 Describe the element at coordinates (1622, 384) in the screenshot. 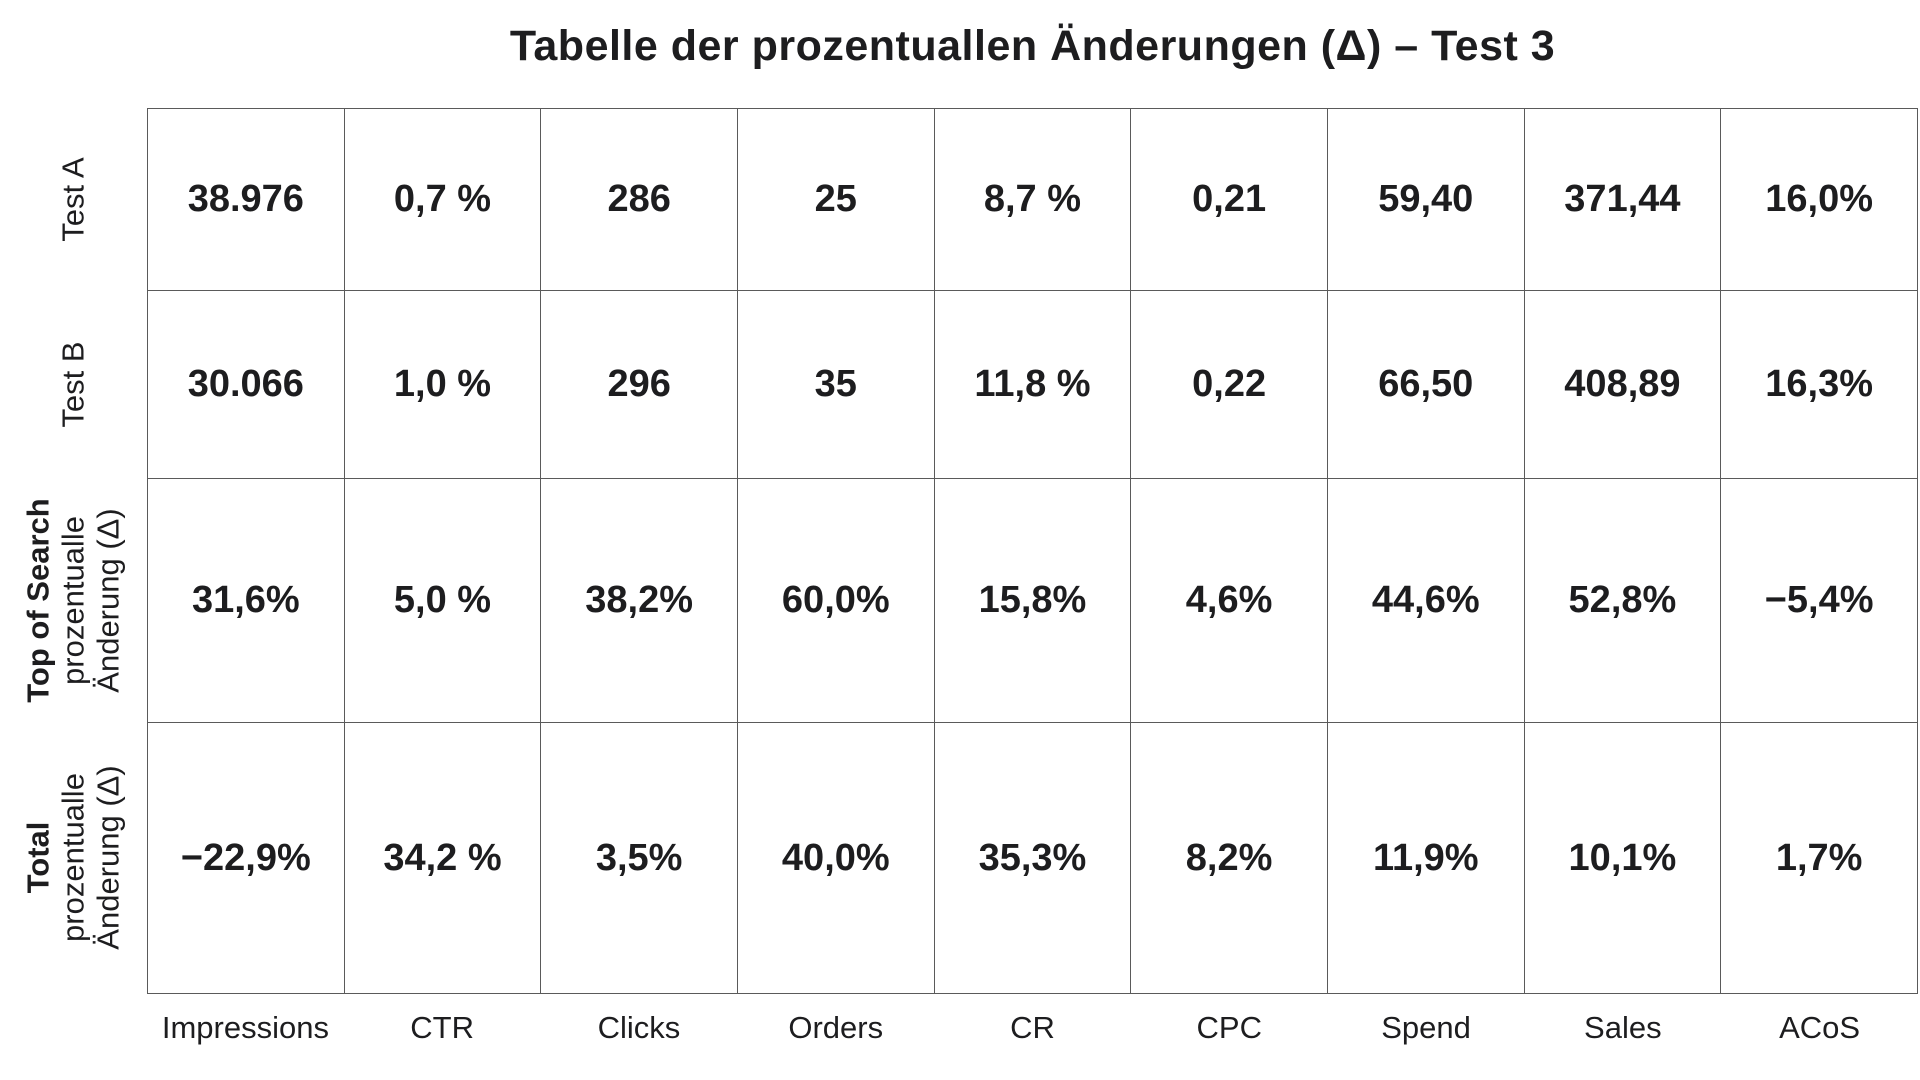

I see `value-cell: 408,89` at that location.